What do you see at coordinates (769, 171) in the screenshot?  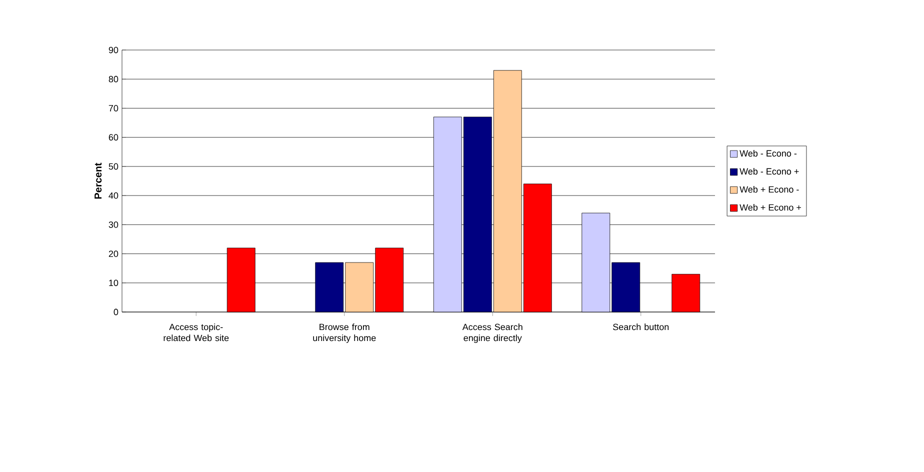 I see `legend-label: Web - Econo +` at bounding box center [769, 171].